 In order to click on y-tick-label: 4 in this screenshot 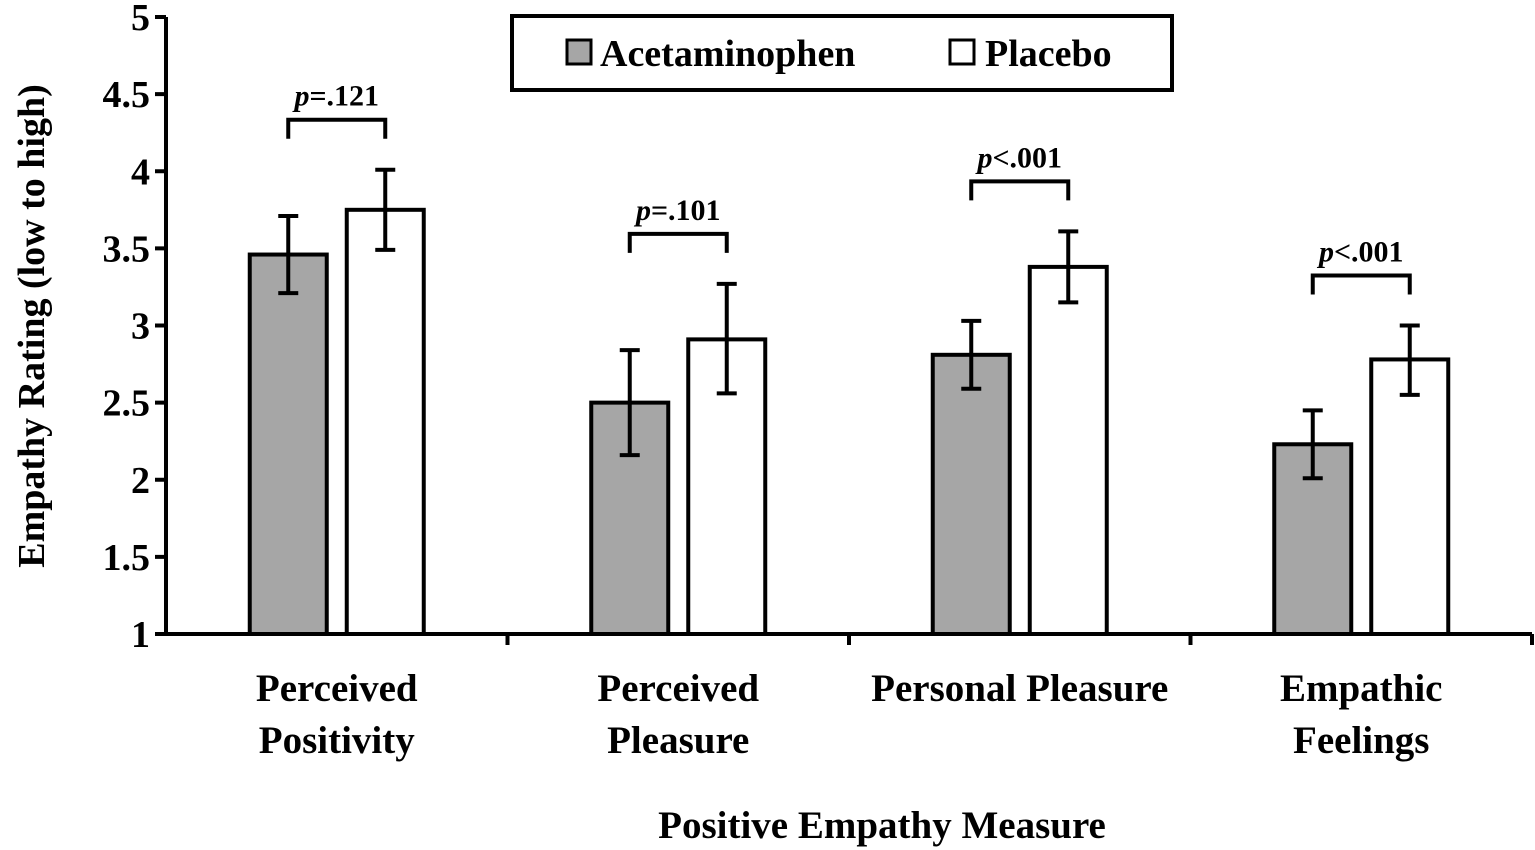, I will do `click(140, 172)`.